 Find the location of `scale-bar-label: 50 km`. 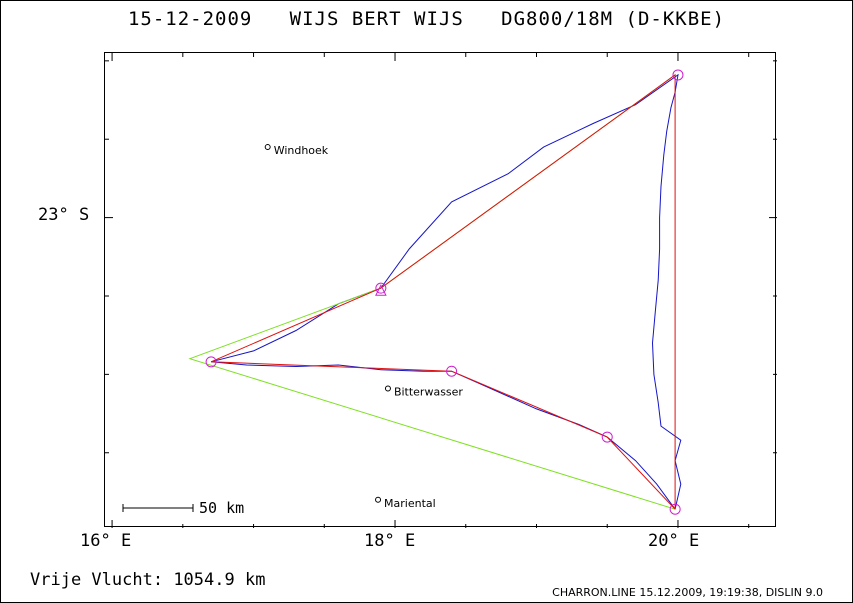

scale-bar-label: 50 km is located at coordinates (221, 508).